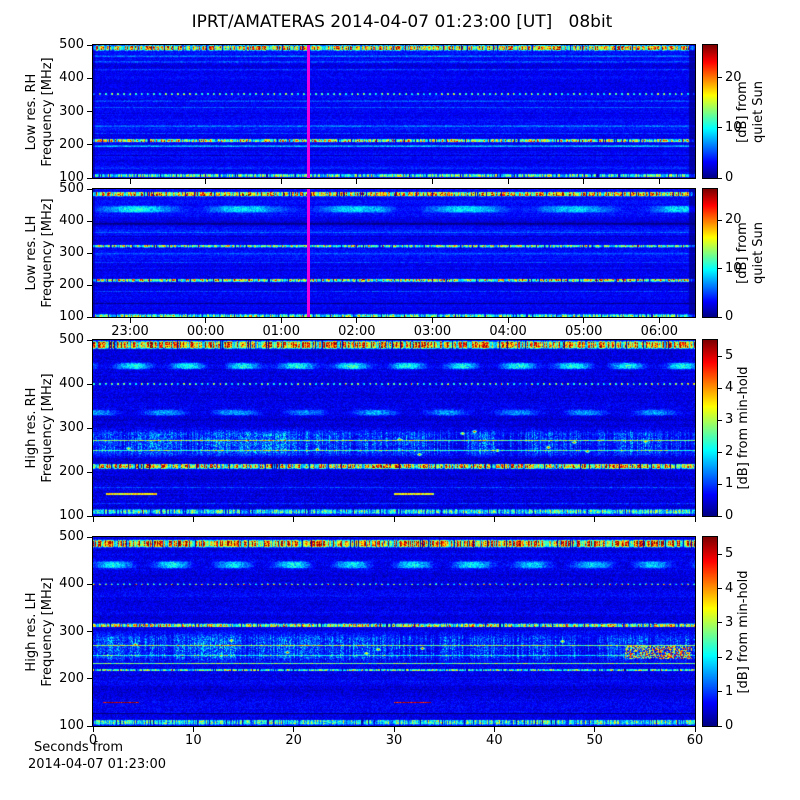  What do you see at coordinates (494, 740) in the screenshot?
I see `x-tick-label: 40` at bounding box center [494, 740].